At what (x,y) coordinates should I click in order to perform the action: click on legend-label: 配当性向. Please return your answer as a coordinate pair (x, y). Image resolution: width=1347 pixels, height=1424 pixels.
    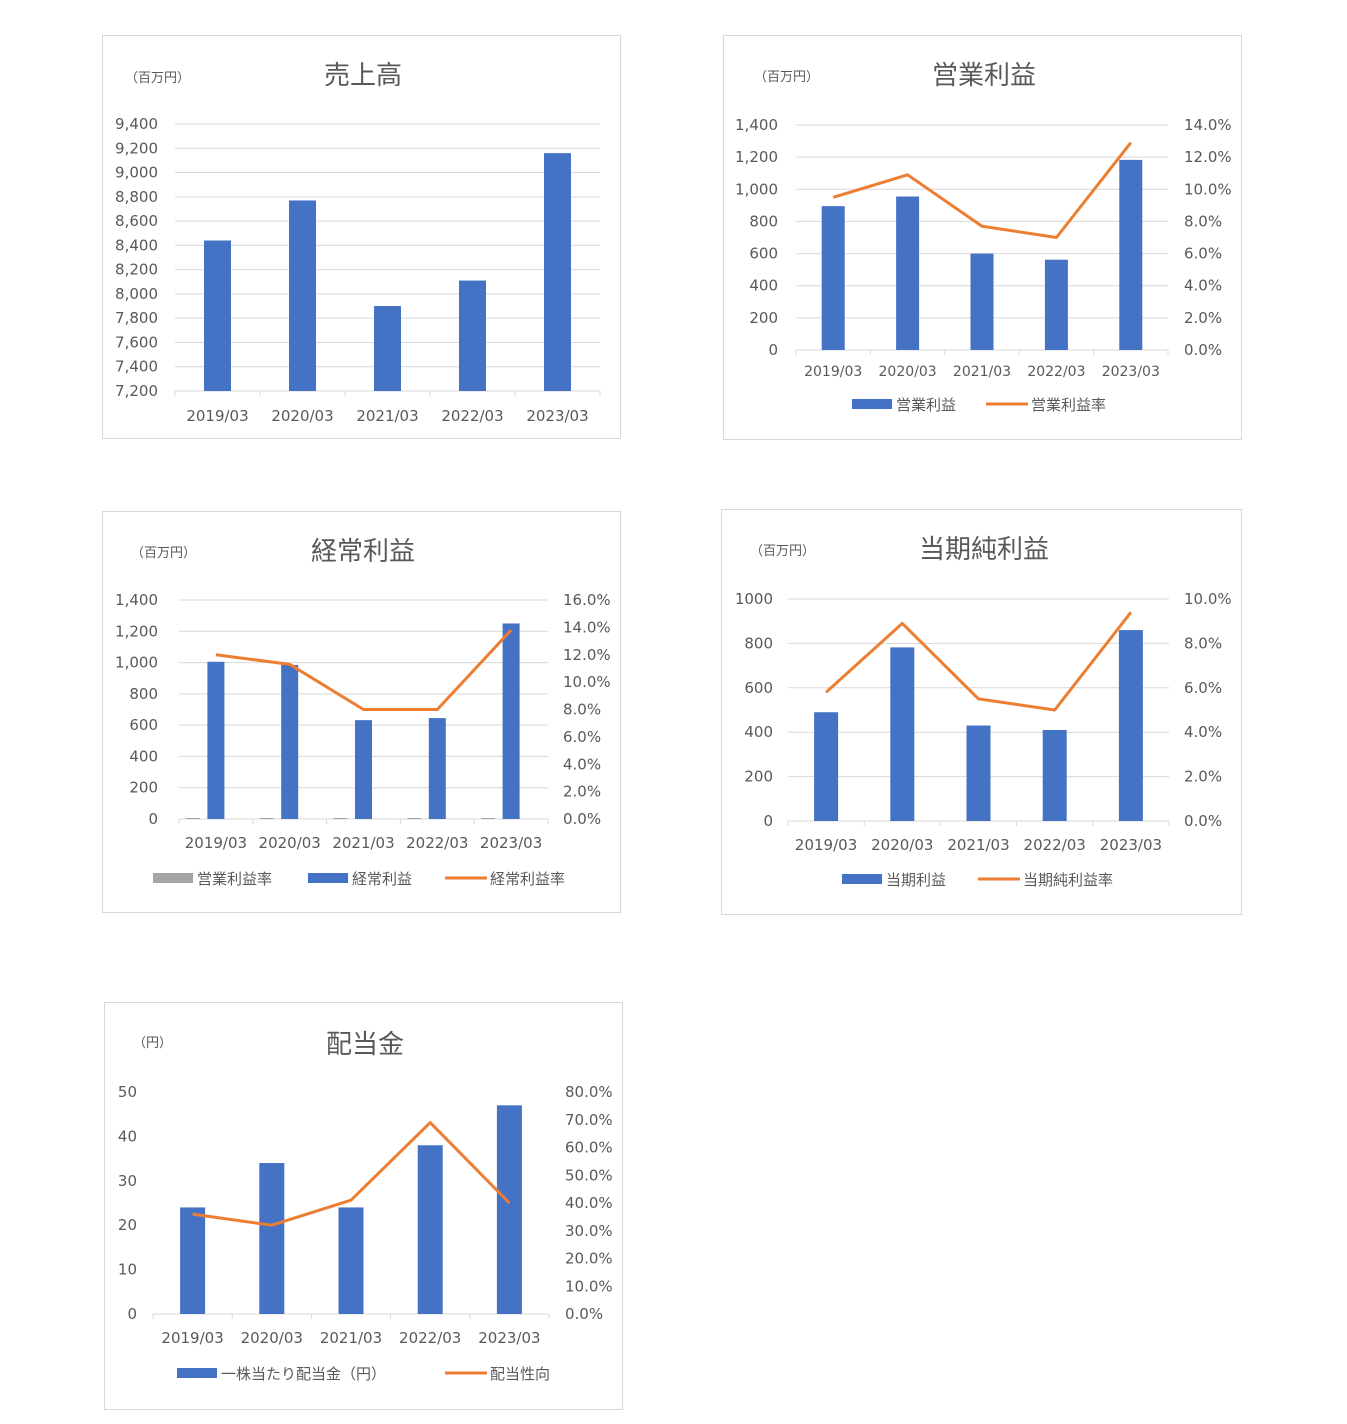
    Looking at the image, I should click on (520, 1374).